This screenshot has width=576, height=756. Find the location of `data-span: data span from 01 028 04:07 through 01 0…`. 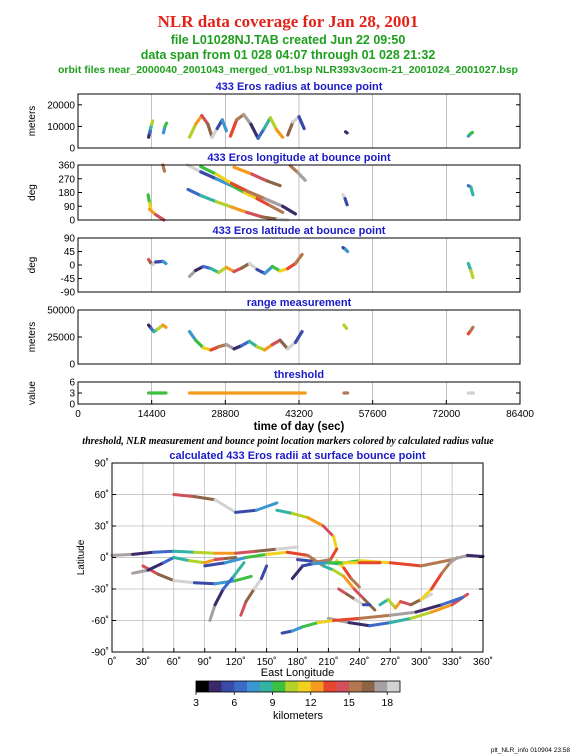

data-span: data span from 01 028 04:07 through 01 0… is located at coordinates (288, 55).